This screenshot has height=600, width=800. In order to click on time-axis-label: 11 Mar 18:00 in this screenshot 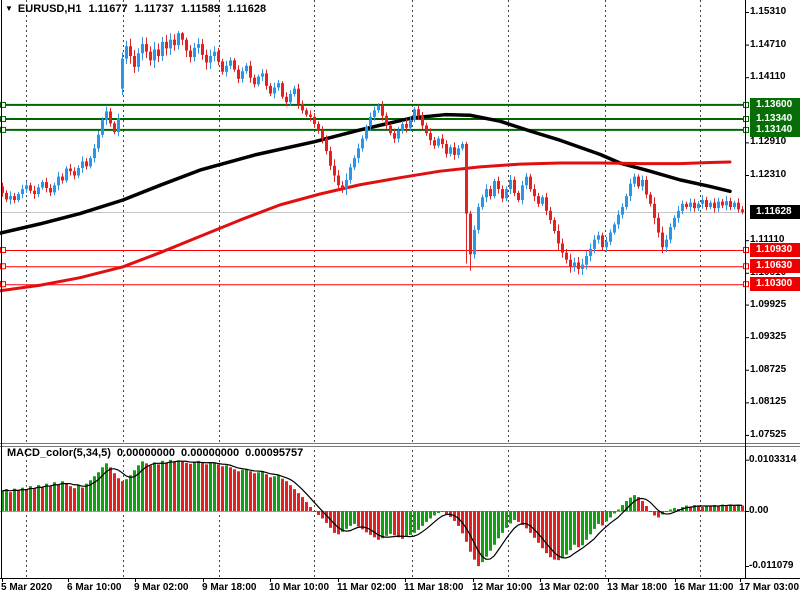, I will do `click(434, 587)`.